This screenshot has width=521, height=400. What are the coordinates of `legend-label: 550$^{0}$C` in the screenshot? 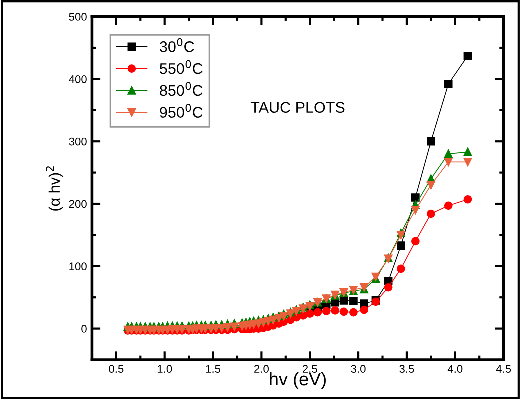 It's located at (181, 67).